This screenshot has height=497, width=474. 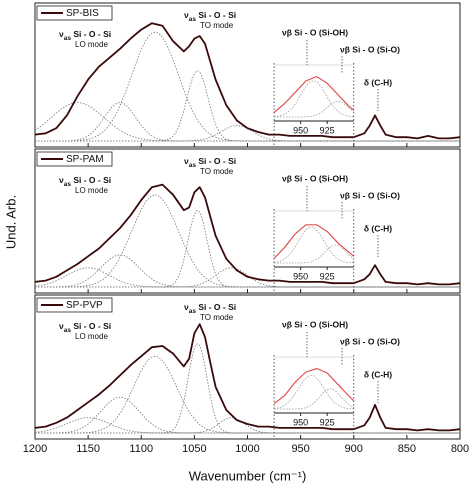 I want to click on x-tick-label: 1150, so click(x=88, y=449).